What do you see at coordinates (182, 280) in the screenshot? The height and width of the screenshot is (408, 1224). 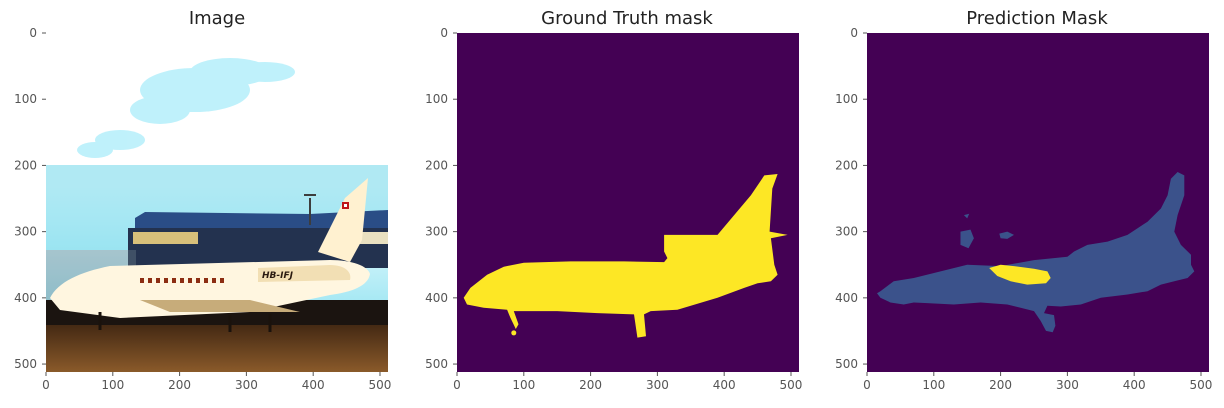 I see `cabin-windows` at bounding box center [182, 280].